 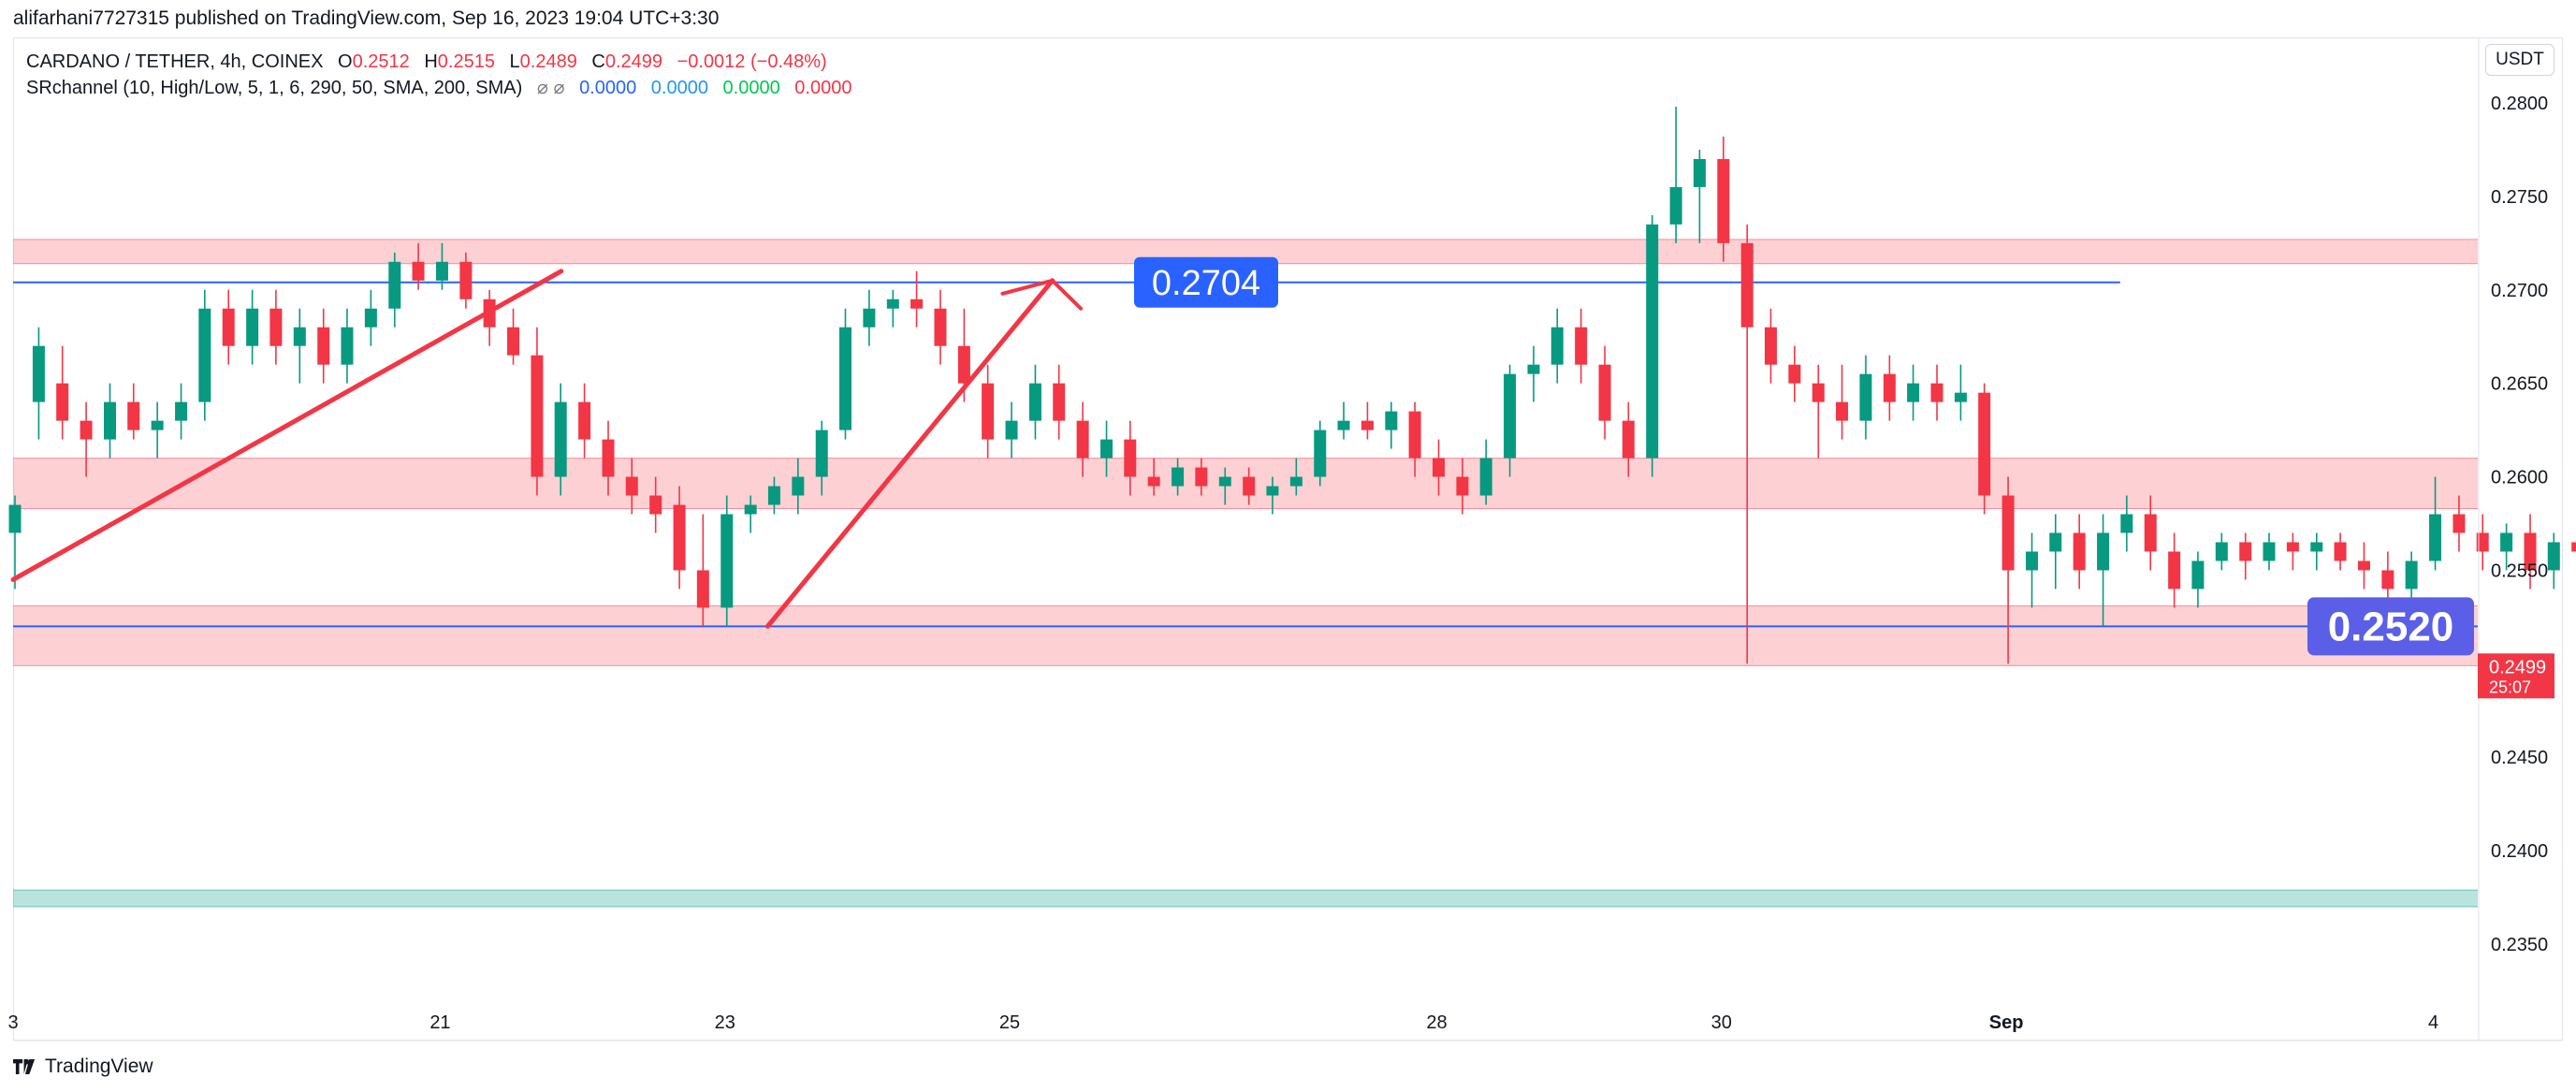 I want to click on level-label-lower: 0.2520, so click(x=2390, y=626).